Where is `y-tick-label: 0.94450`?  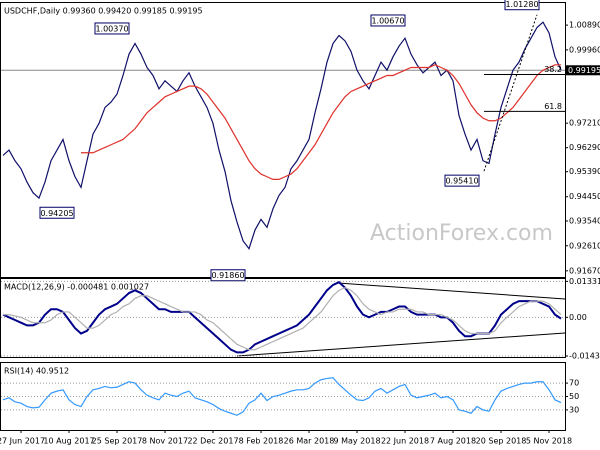 y-tick-label: 0.94450 is located at coordinates (584, 196).